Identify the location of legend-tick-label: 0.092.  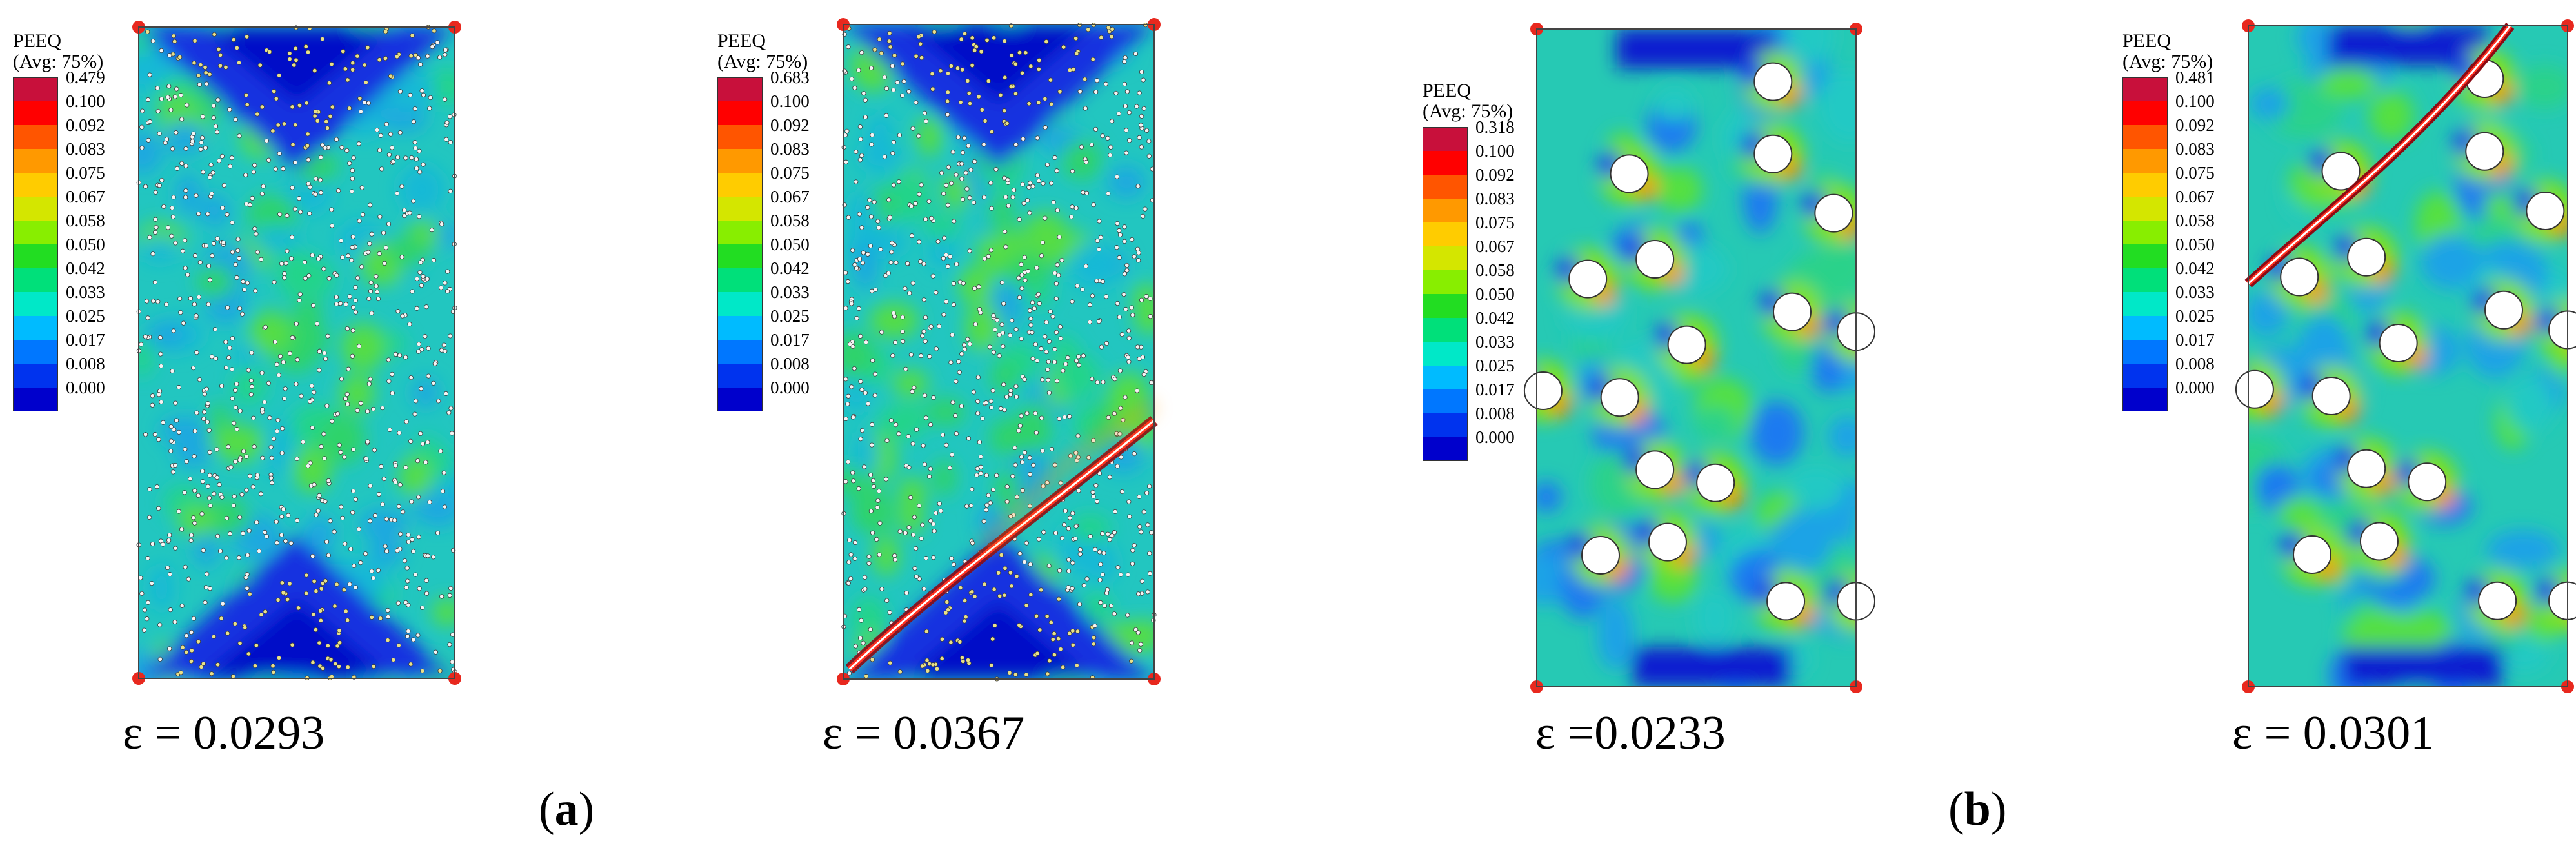
(2195, 125).